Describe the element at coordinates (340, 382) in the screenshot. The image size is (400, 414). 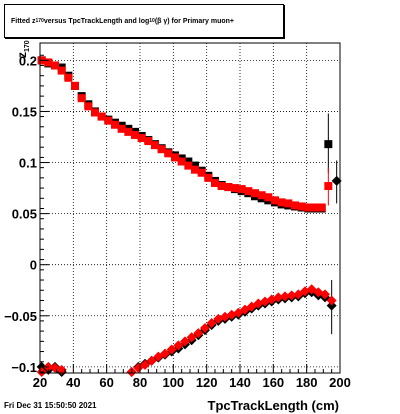
I see `x-tick-label: 200` at that location.